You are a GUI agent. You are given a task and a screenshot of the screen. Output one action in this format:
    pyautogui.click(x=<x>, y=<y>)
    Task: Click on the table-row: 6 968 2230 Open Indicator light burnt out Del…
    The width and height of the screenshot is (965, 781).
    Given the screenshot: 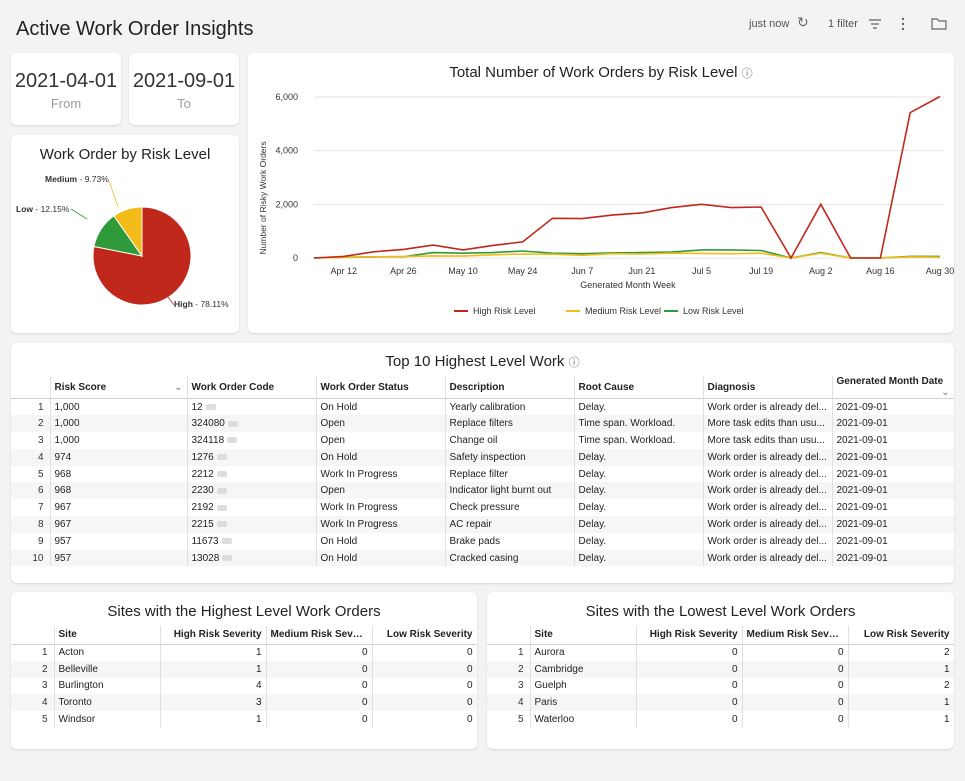 What is the action you would take?
    pyautogui.click(x=482, y=491)
    